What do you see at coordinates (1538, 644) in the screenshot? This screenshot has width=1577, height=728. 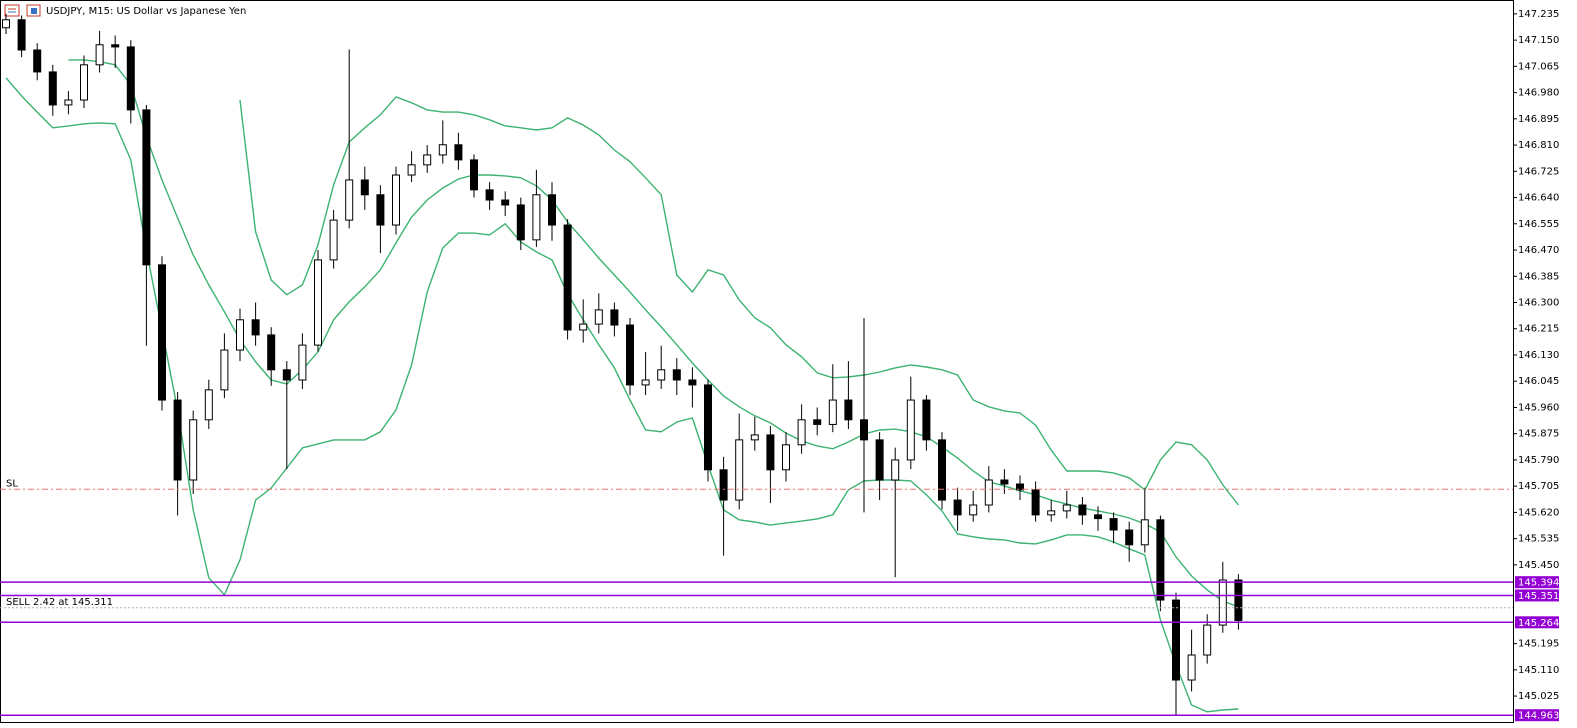 I see `y-tick-label: 145.195` at bounding box center [1538, 644].